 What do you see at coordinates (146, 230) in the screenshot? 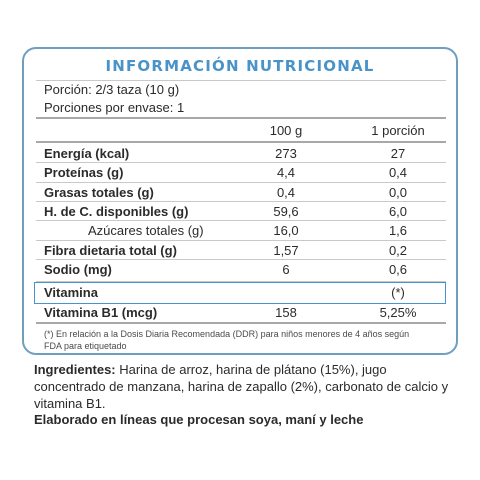
I see `nutrient-label: Azúcares totales (g)` at bounding box center [146, 230].